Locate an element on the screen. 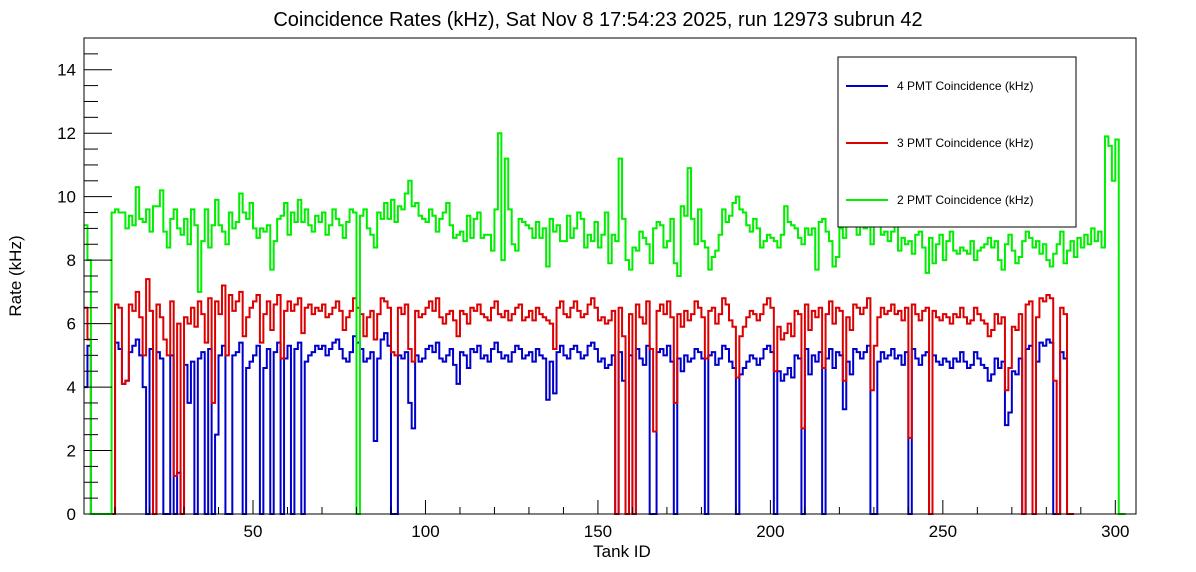 This screenshot has width=1196, height=572. y-tick-label: 2 is located at coordinates (71, 451).